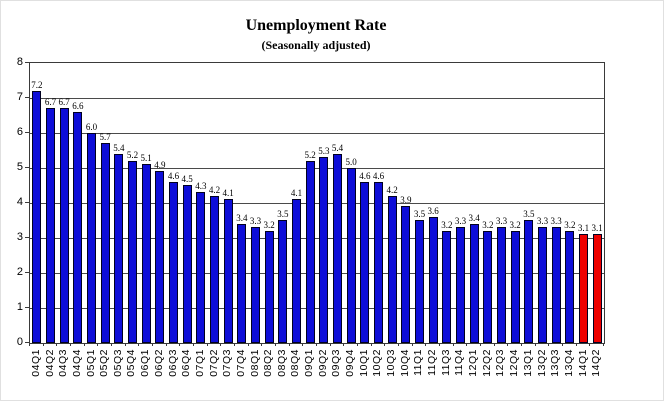  I want to click on x-tick-label: 07Q2, so click(214, 363).